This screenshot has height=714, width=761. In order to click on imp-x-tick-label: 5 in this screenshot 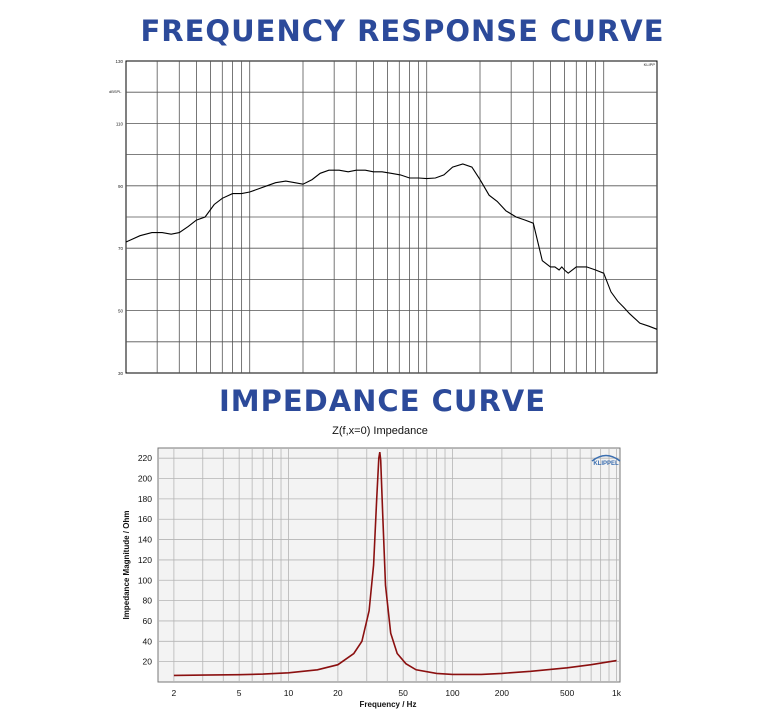, I will do `click(239, 693)`.